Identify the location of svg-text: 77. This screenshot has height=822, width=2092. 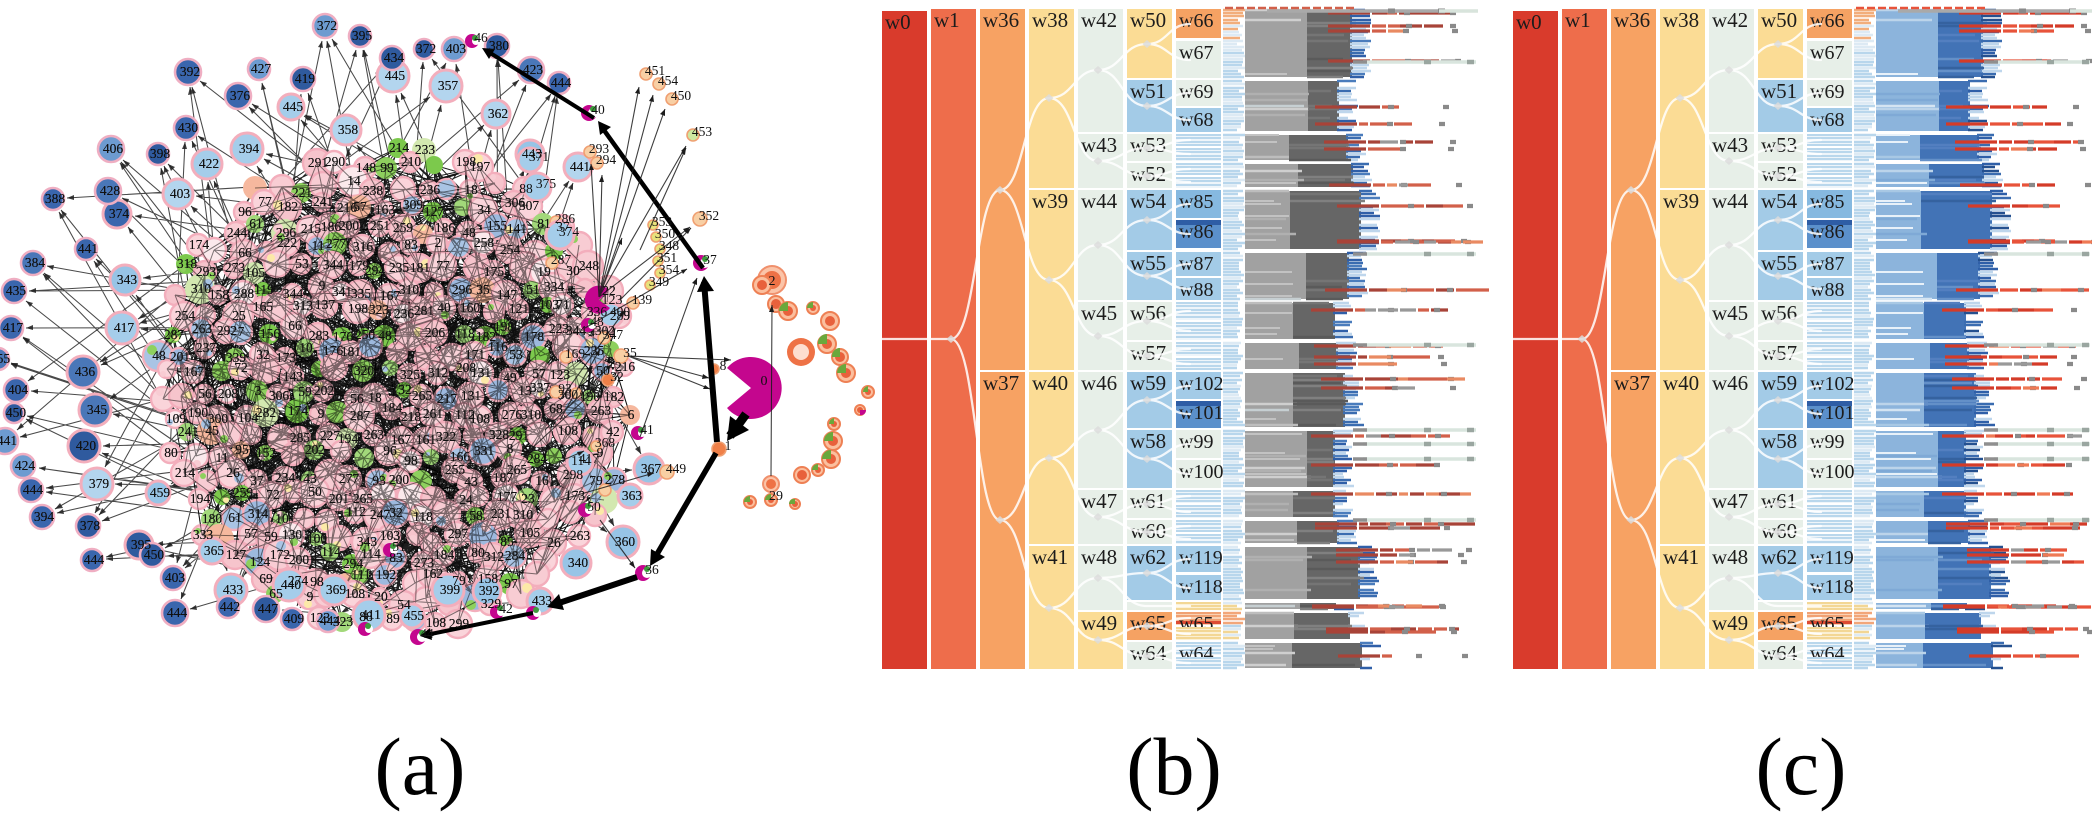
(265, 201).